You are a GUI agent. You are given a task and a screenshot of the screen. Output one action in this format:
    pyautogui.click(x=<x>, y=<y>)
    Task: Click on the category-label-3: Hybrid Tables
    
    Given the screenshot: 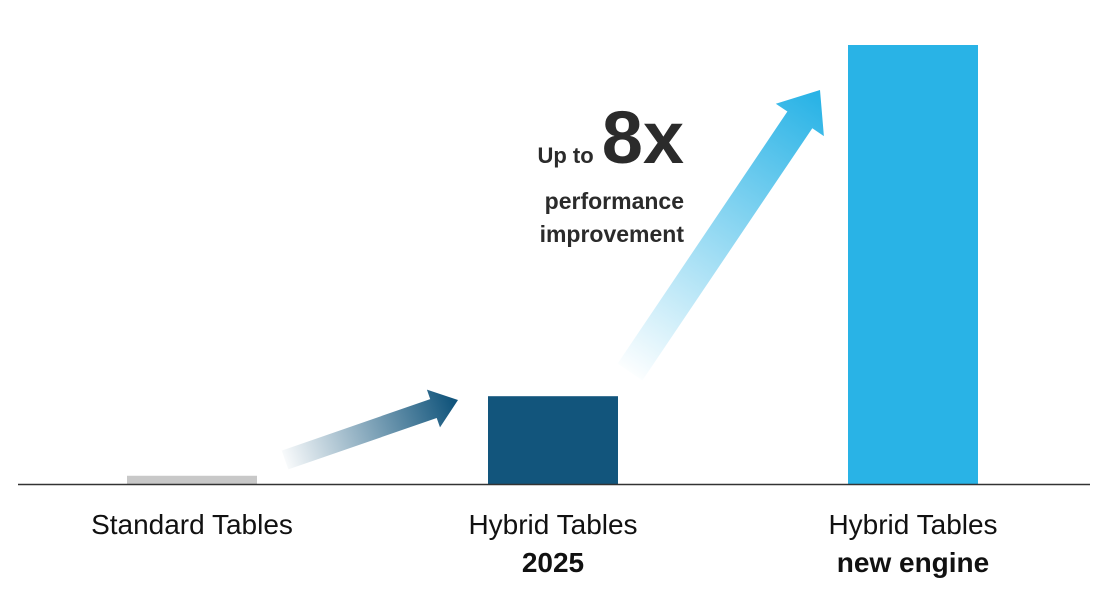 What is the action you would take?
    pyautogui.click(x=912, y=524)
    